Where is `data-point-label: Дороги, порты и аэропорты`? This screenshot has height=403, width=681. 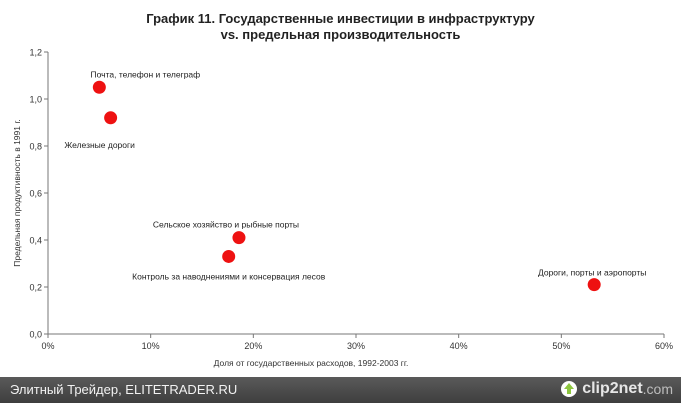
data-point-label: Дороги, порты и аэропорты is located at coordinates (592, 273).